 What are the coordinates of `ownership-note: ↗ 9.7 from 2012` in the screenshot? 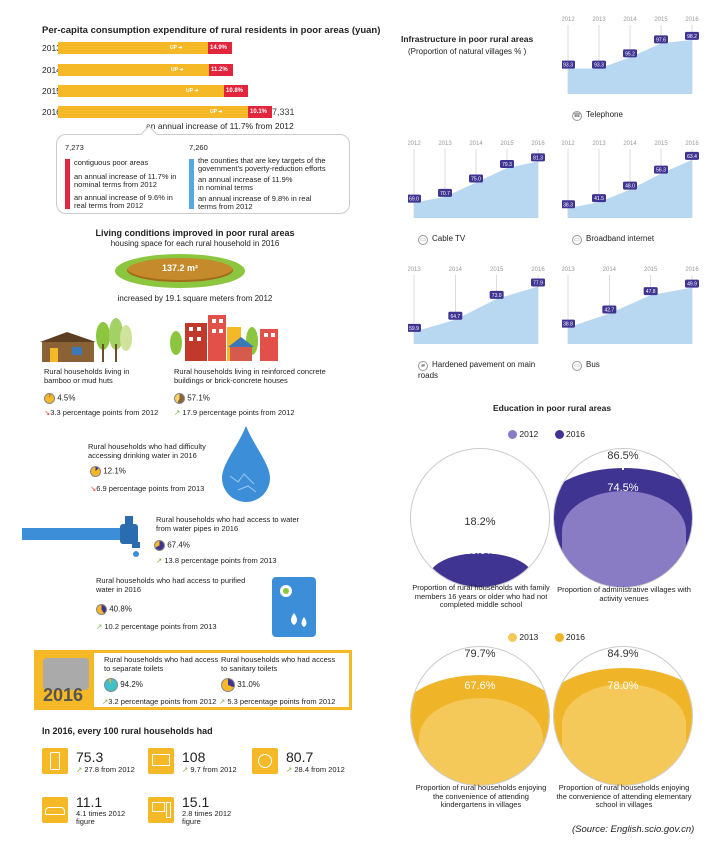 It's located at (209, 769).